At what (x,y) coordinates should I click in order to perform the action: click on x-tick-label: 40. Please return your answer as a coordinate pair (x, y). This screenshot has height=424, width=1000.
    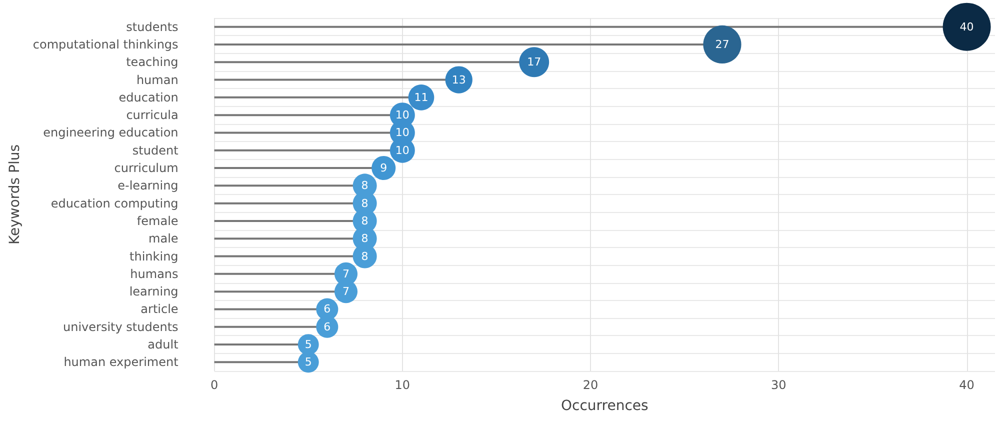
    Looking at the image, I should click on (966, 385).